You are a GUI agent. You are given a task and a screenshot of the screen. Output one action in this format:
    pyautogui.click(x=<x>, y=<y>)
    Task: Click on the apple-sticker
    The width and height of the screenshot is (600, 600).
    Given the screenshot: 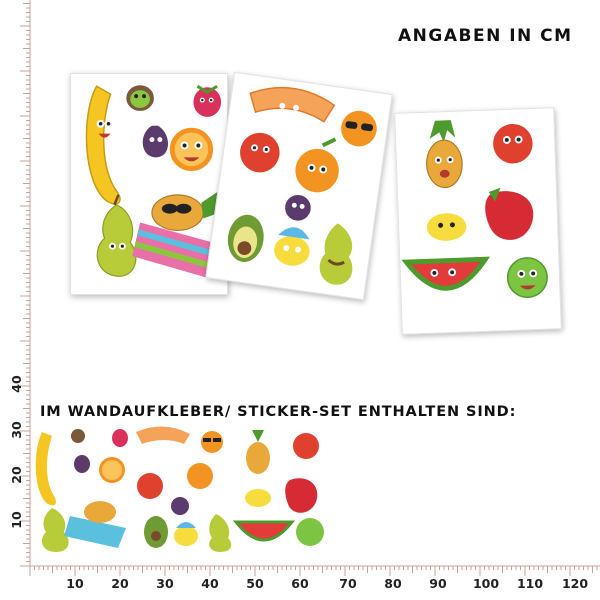 What is the action you would take?
    pyautogui.click(x=260, y=152)
    